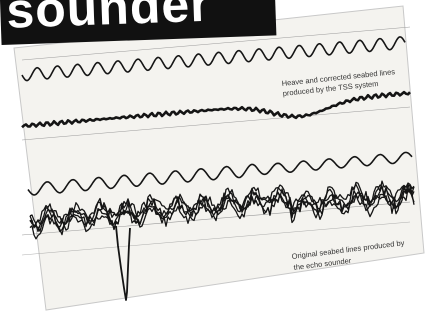 This screenshot has height=321, width=427. I want to click on original-seabed-trace, so click(222, 214).